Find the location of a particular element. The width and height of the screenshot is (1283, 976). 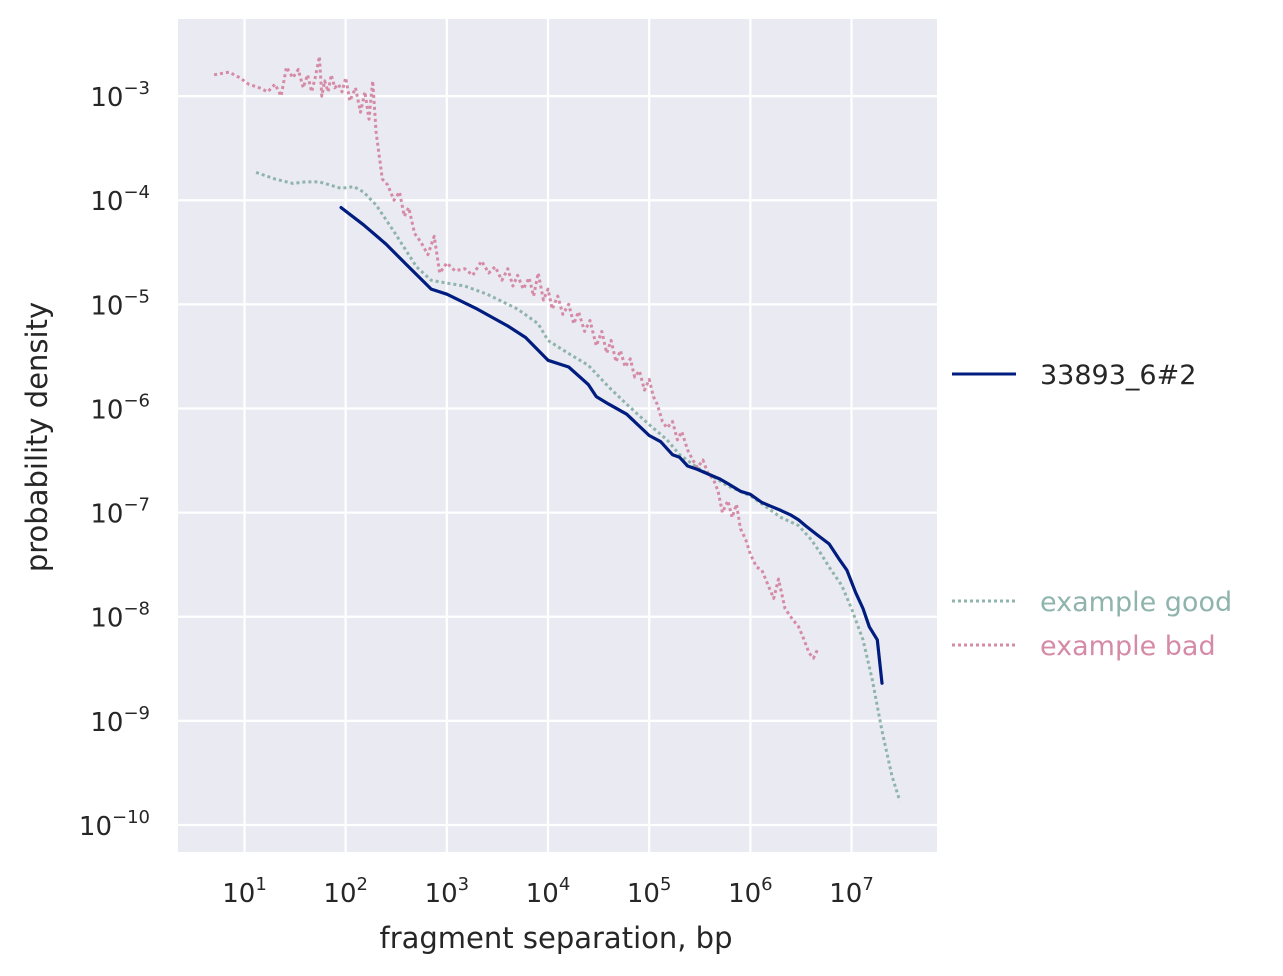

legend-label: 33893_6#2 is located at coordinates (1118, 375).